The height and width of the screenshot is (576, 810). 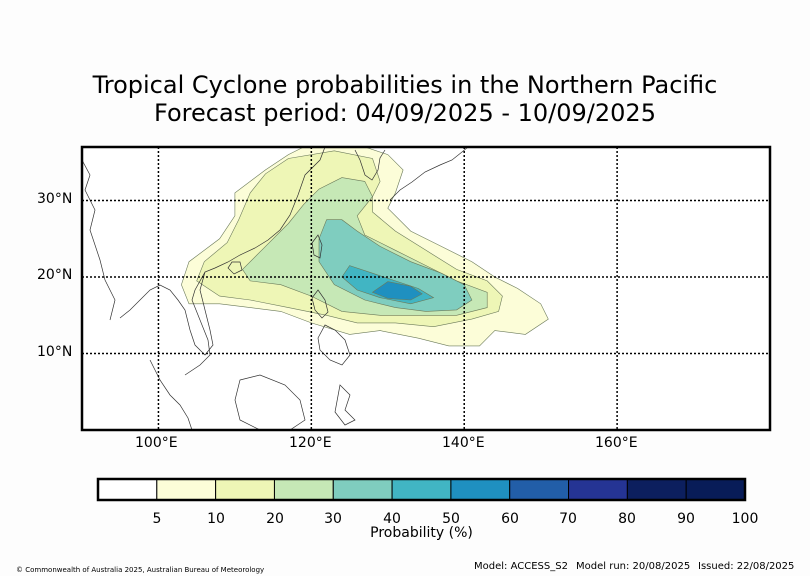 What do you see at coordinates (463, 443) in the screenshot?
I see `lon-label-140: 140°E` at bounding box center [463, 443].